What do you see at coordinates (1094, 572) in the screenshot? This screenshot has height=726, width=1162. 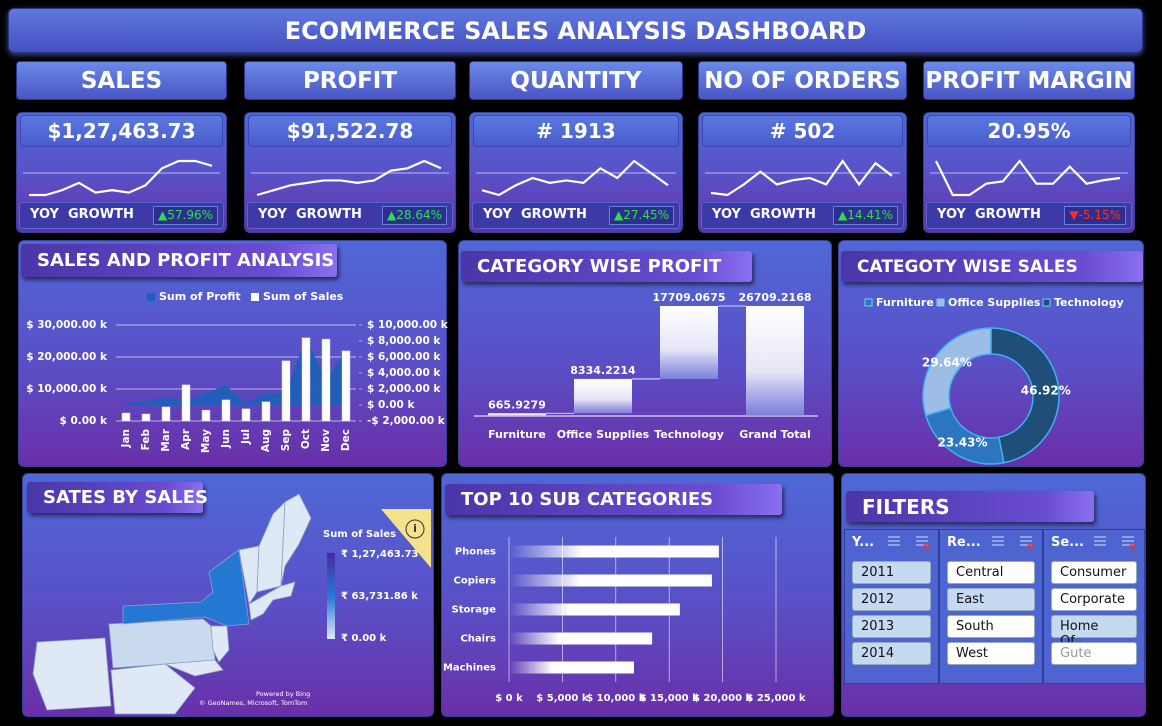 I see `slicer-item: Consumer` at bounding box center [1094, 572].